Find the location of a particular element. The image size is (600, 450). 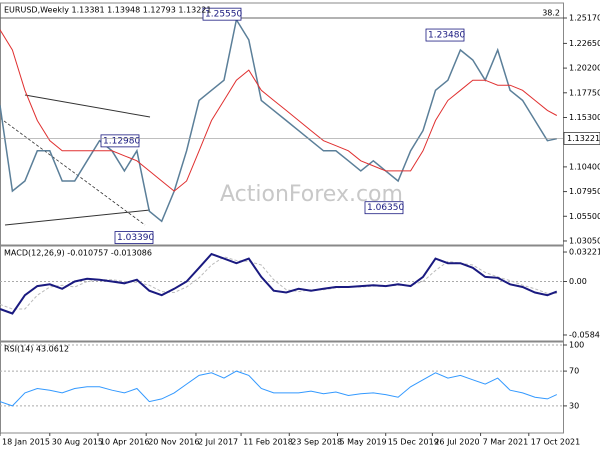

y-tick-label: 30 is located at coordinates (574, 405).